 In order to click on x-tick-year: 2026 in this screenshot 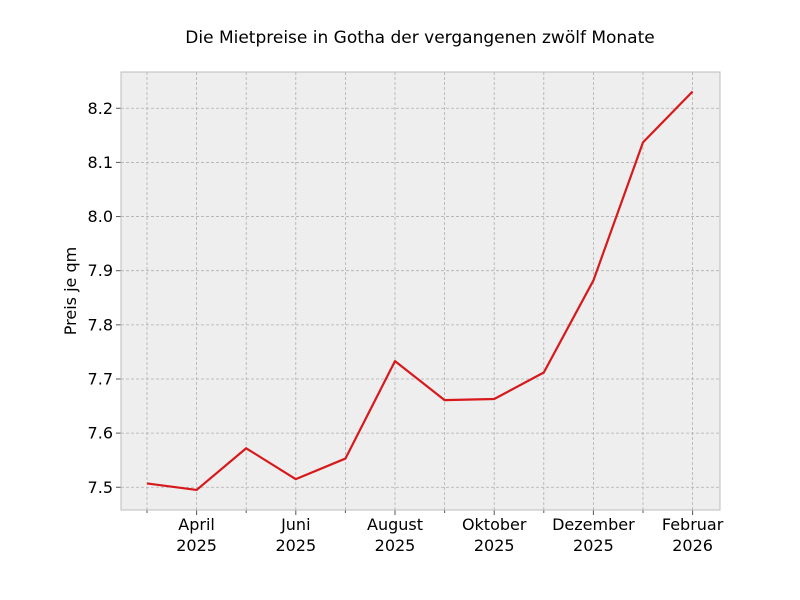, I will do `click(692, 545)`.